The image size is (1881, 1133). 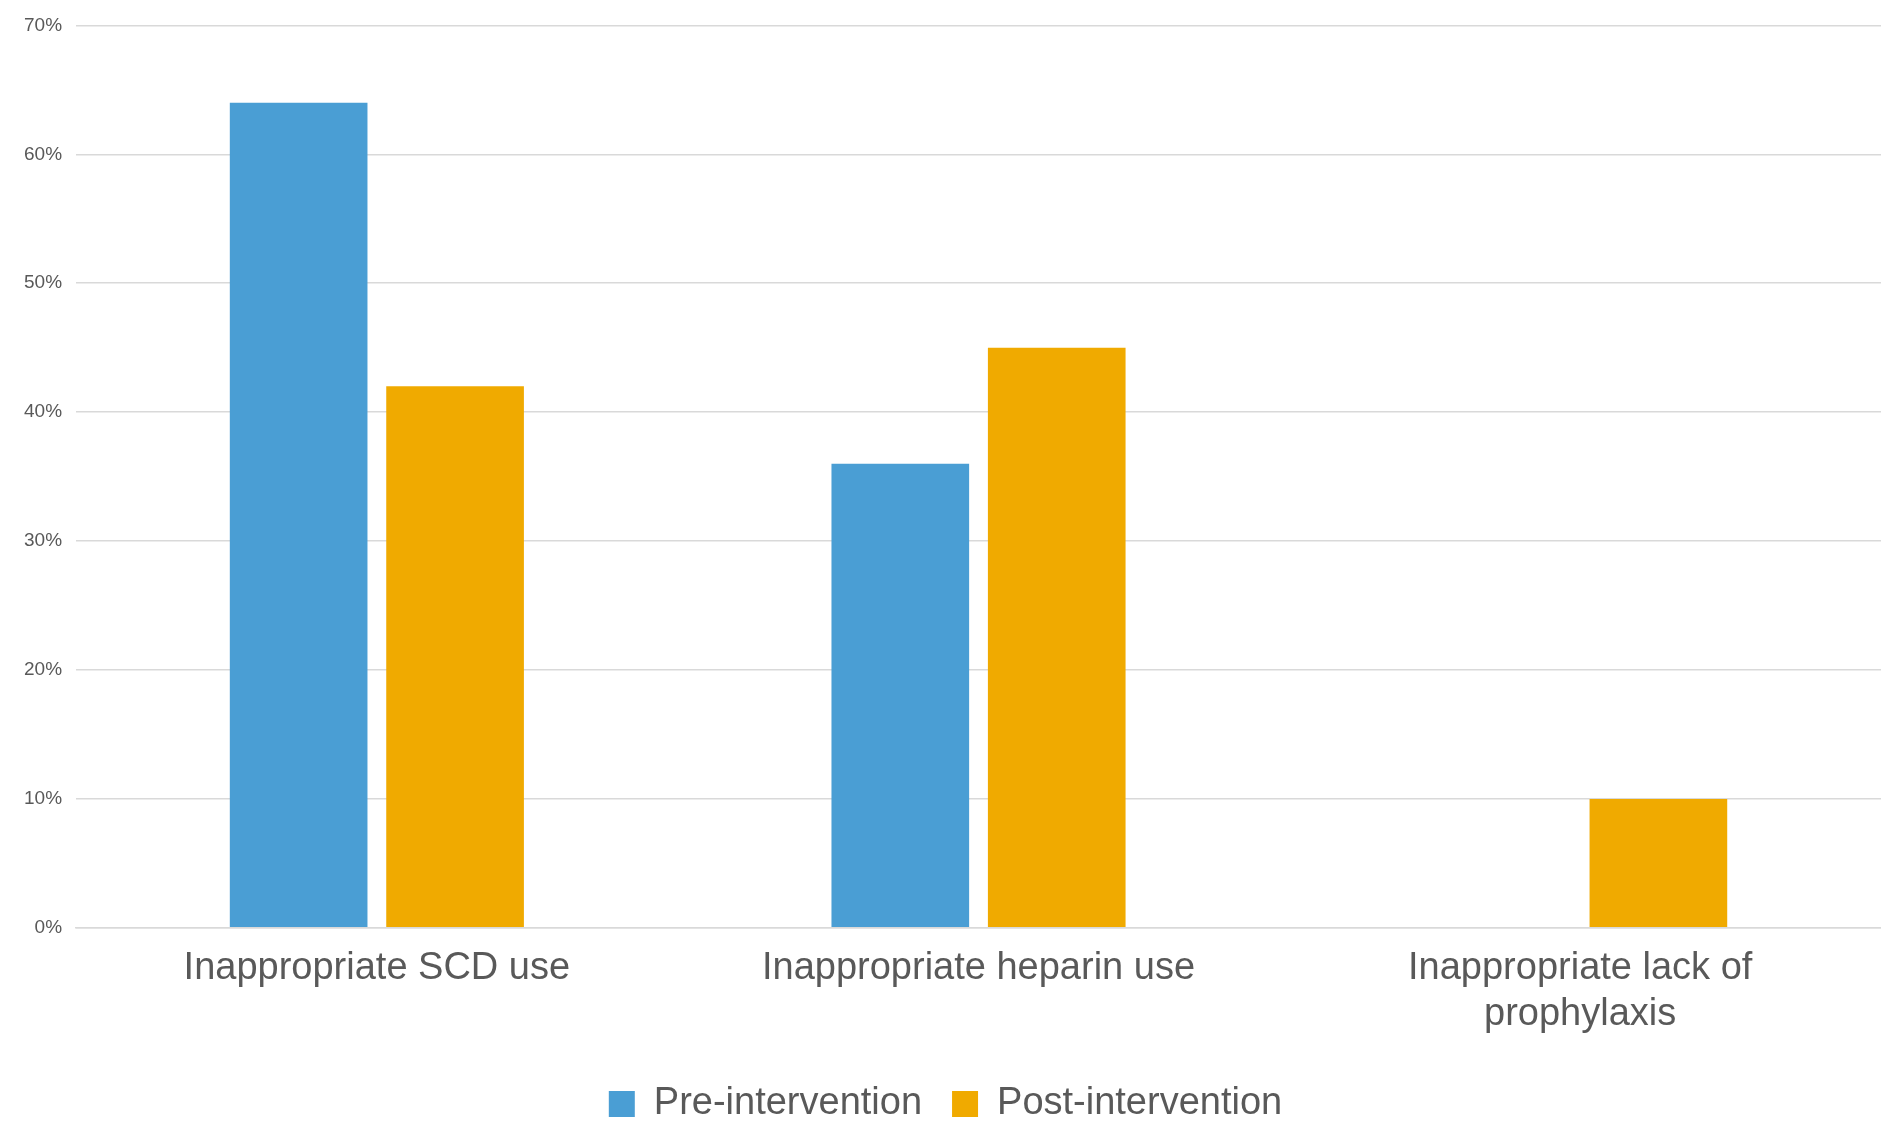 I want to click on y-tick-label: 10%, so click(x=43, y=798).